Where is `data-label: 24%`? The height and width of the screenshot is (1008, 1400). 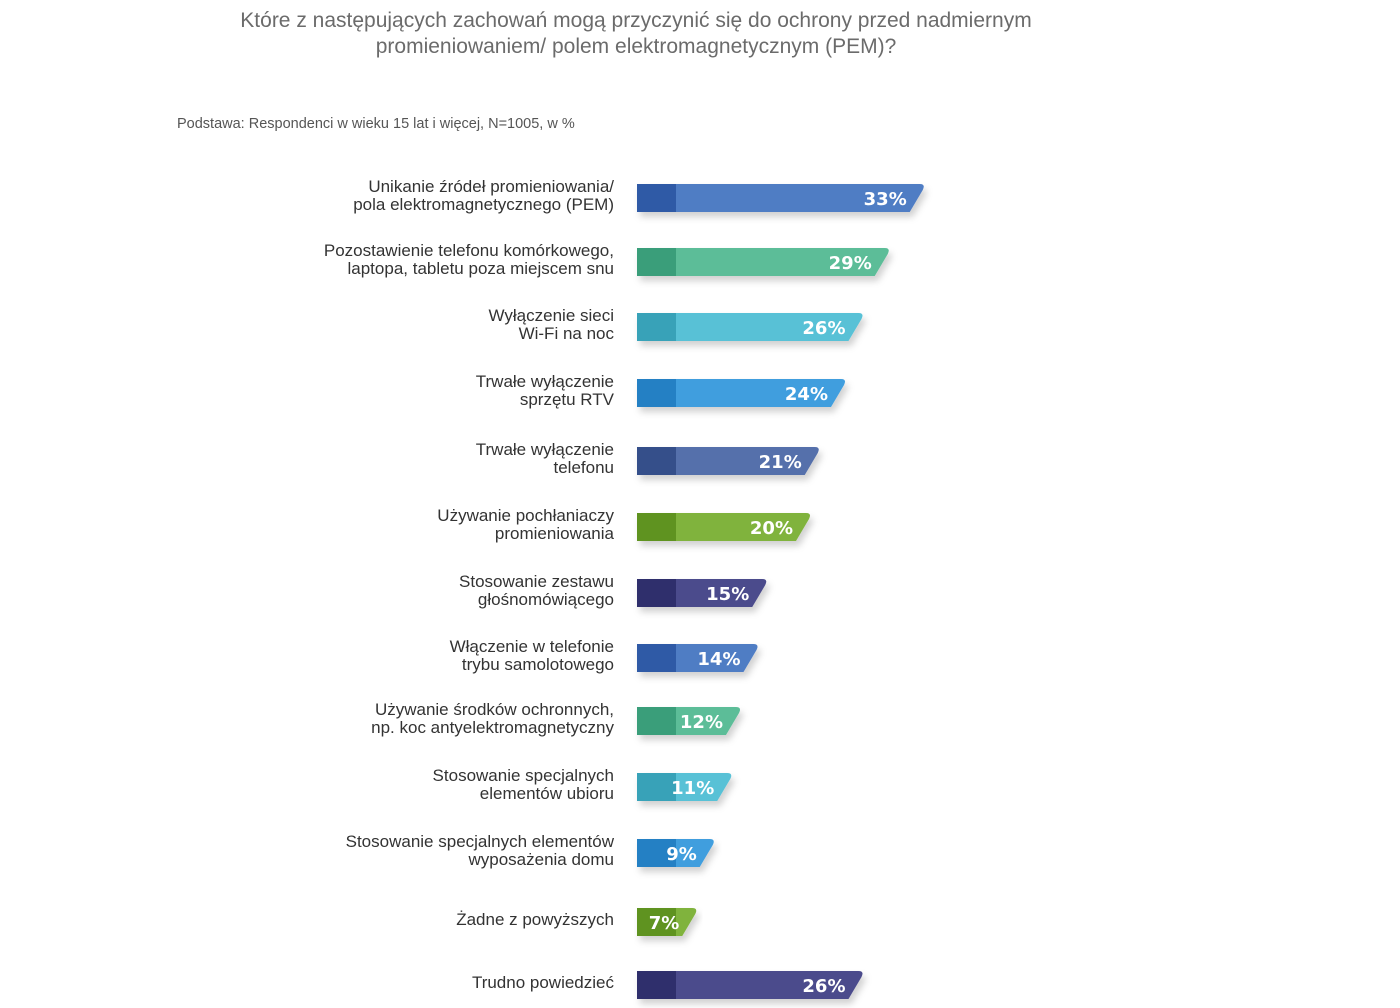
data-label: 24% is located at coordinates (806, 394).